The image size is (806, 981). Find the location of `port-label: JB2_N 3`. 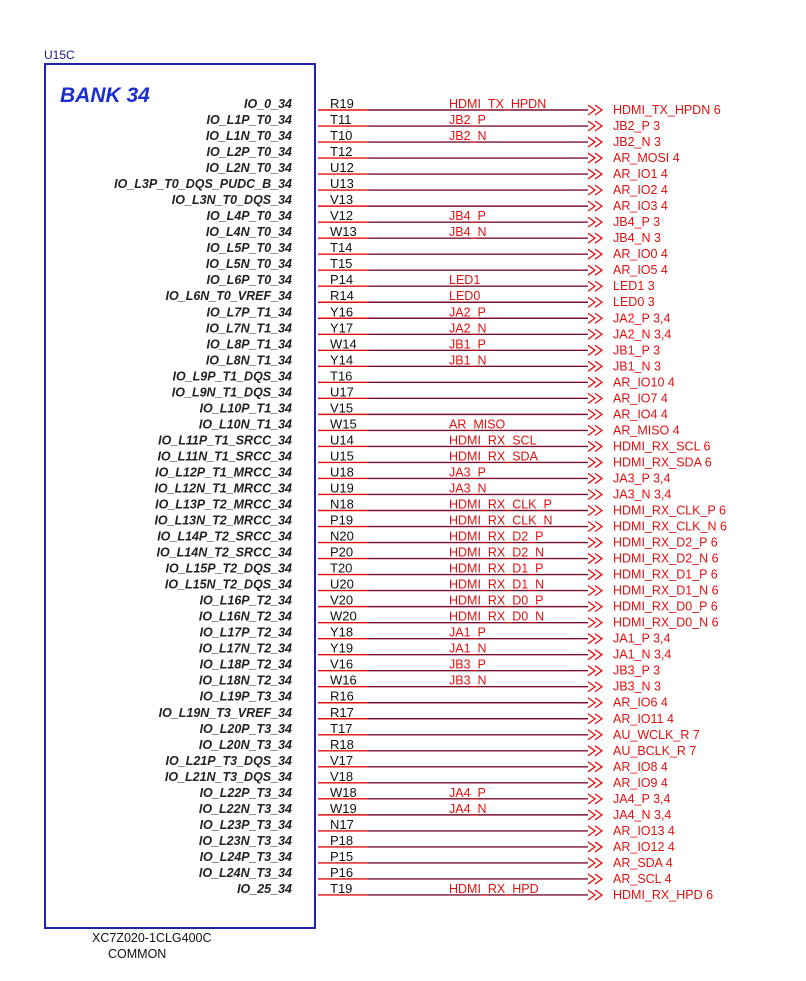

port-label: JB2_N 3 is located at coordinates (637, 142).